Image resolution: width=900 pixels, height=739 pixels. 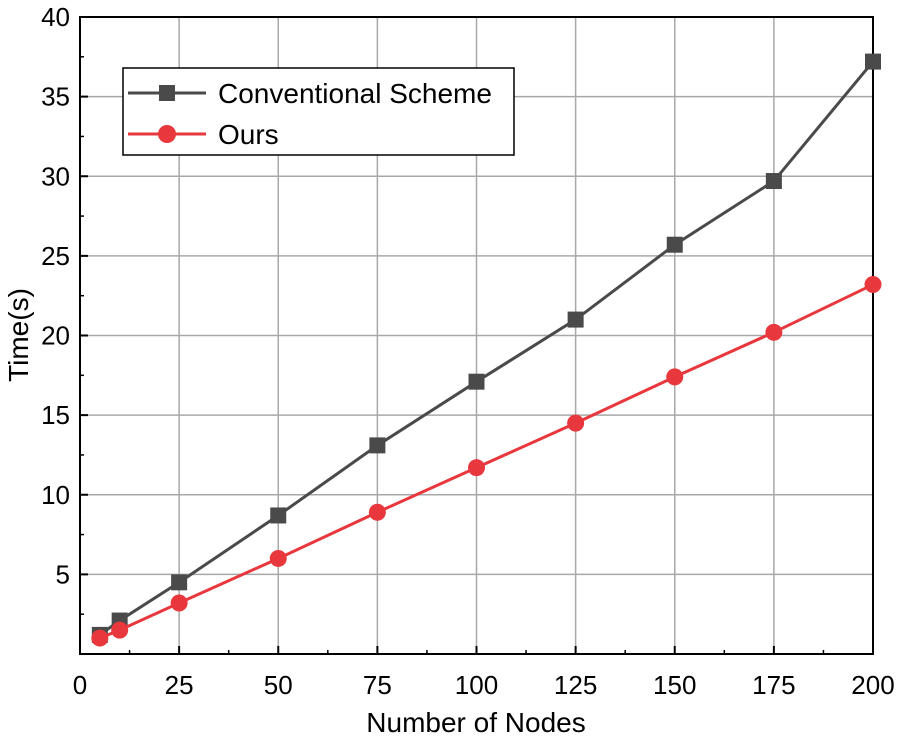 What do you see at coordinates (278, 685) in the screenshot?
I see `x-tick-label: 50` at bounding box center [278, 685].